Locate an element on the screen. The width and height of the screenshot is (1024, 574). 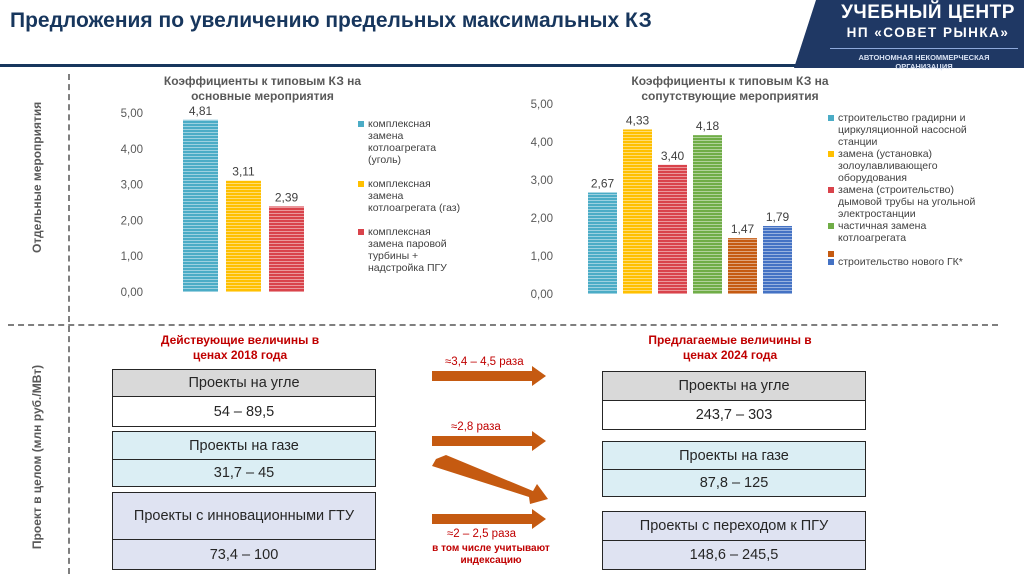
chart1-ytick-5: 5,00 is located at coordinates (132, 114).